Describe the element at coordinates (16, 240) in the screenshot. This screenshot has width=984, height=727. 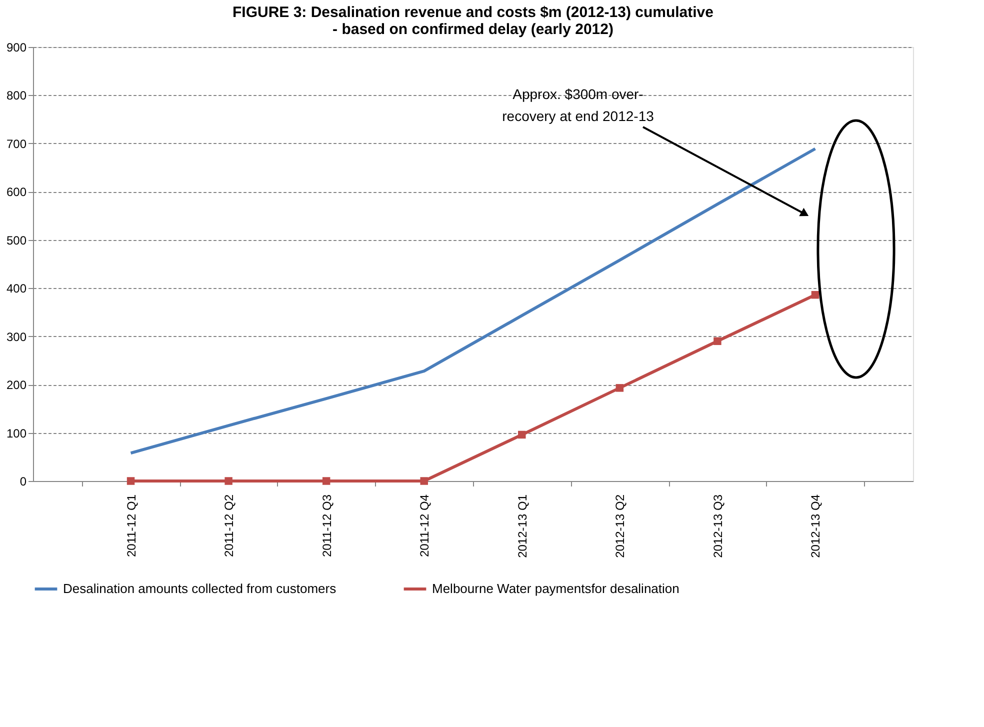
I see `y-tick-label: 500` at that location.